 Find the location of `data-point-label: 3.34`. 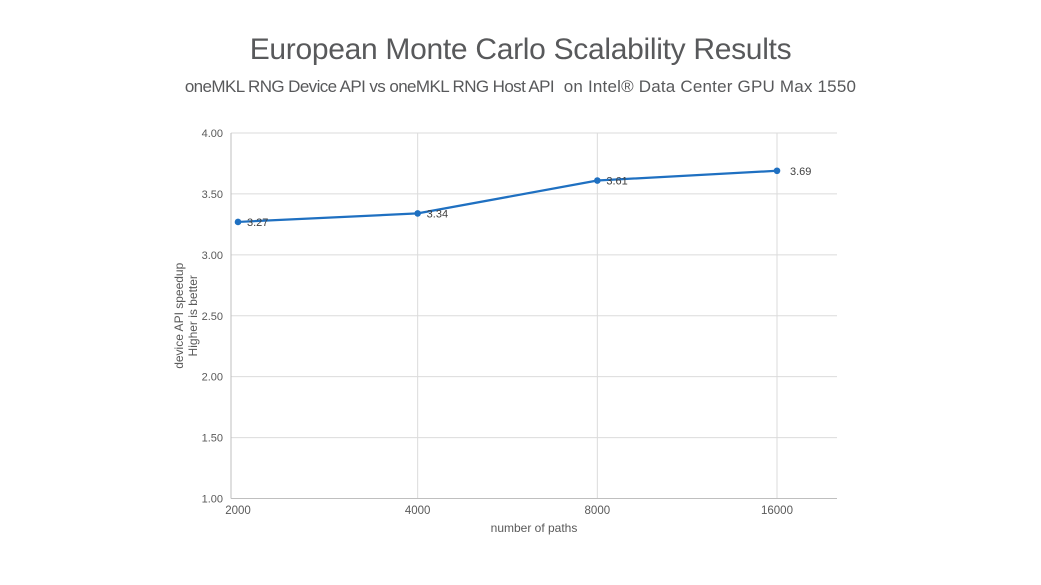

data-point-label: 3.34 is located at coordinates (437, 214).